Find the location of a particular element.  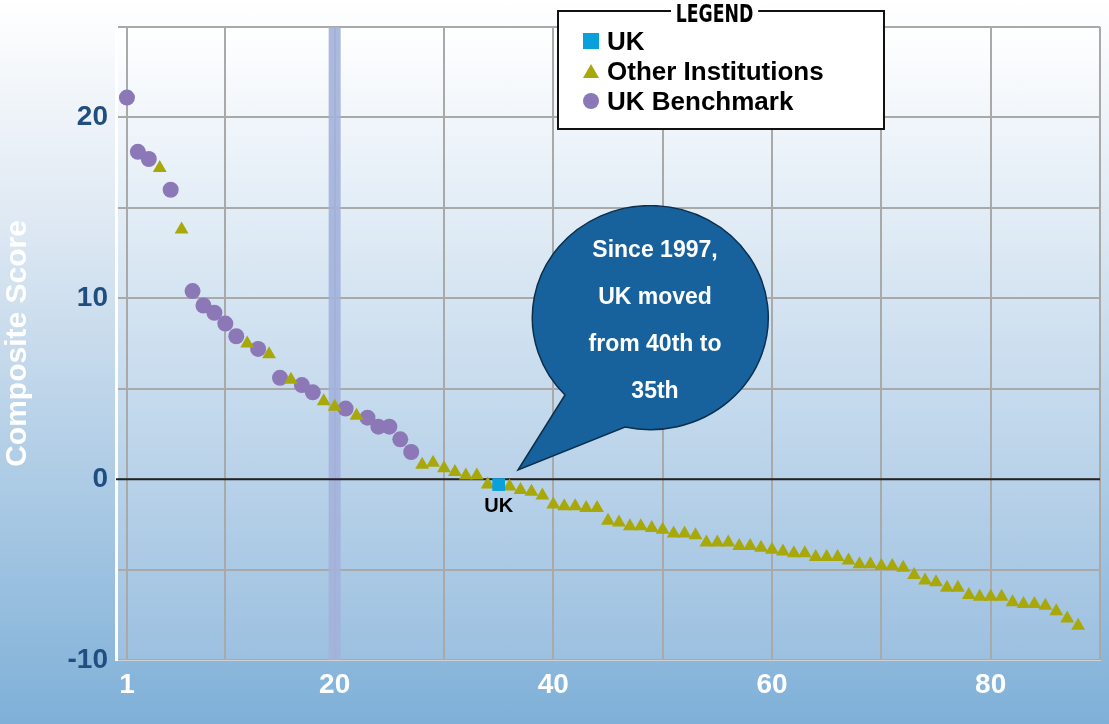

x-tick-label: 20 is located at coordinates (335, 683).